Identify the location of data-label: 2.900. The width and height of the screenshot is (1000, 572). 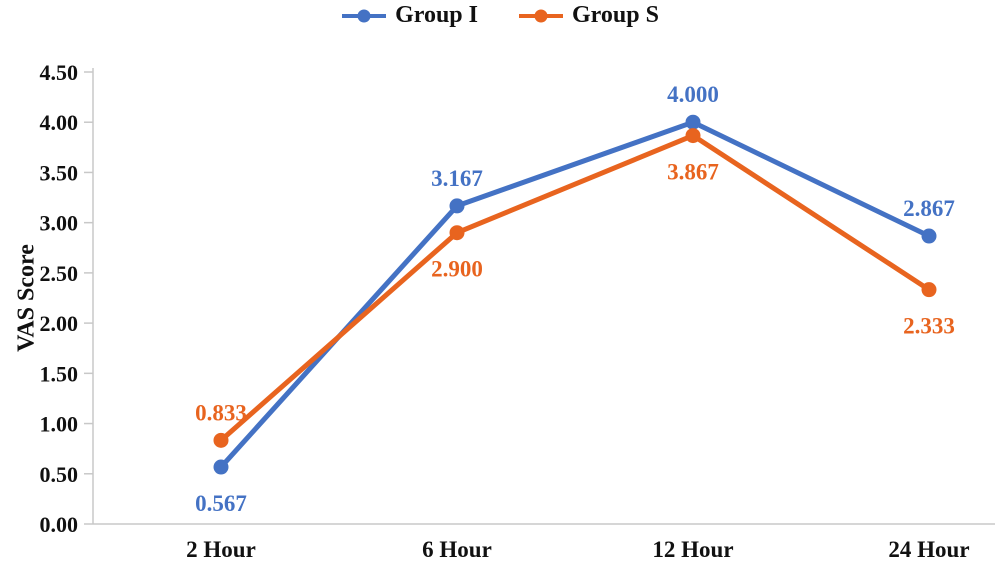
(457, 269).